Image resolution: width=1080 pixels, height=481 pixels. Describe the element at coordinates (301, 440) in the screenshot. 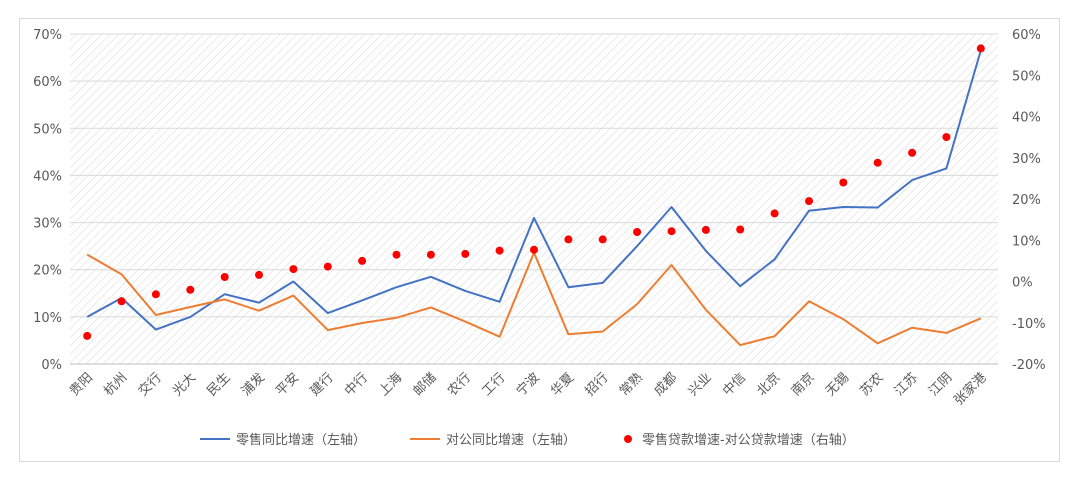

I see `legend-label-0: 零售同比增速（左轴）` at that location.